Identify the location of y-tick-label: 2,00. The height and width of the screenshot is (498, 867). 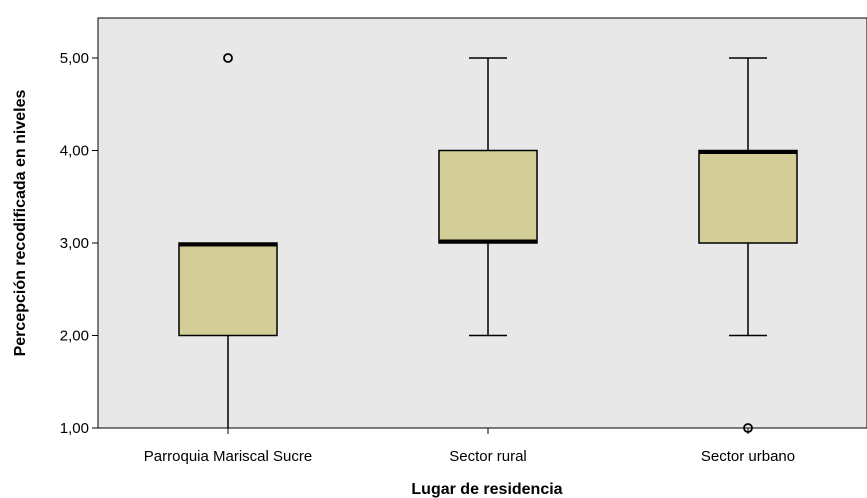
(74, 336).